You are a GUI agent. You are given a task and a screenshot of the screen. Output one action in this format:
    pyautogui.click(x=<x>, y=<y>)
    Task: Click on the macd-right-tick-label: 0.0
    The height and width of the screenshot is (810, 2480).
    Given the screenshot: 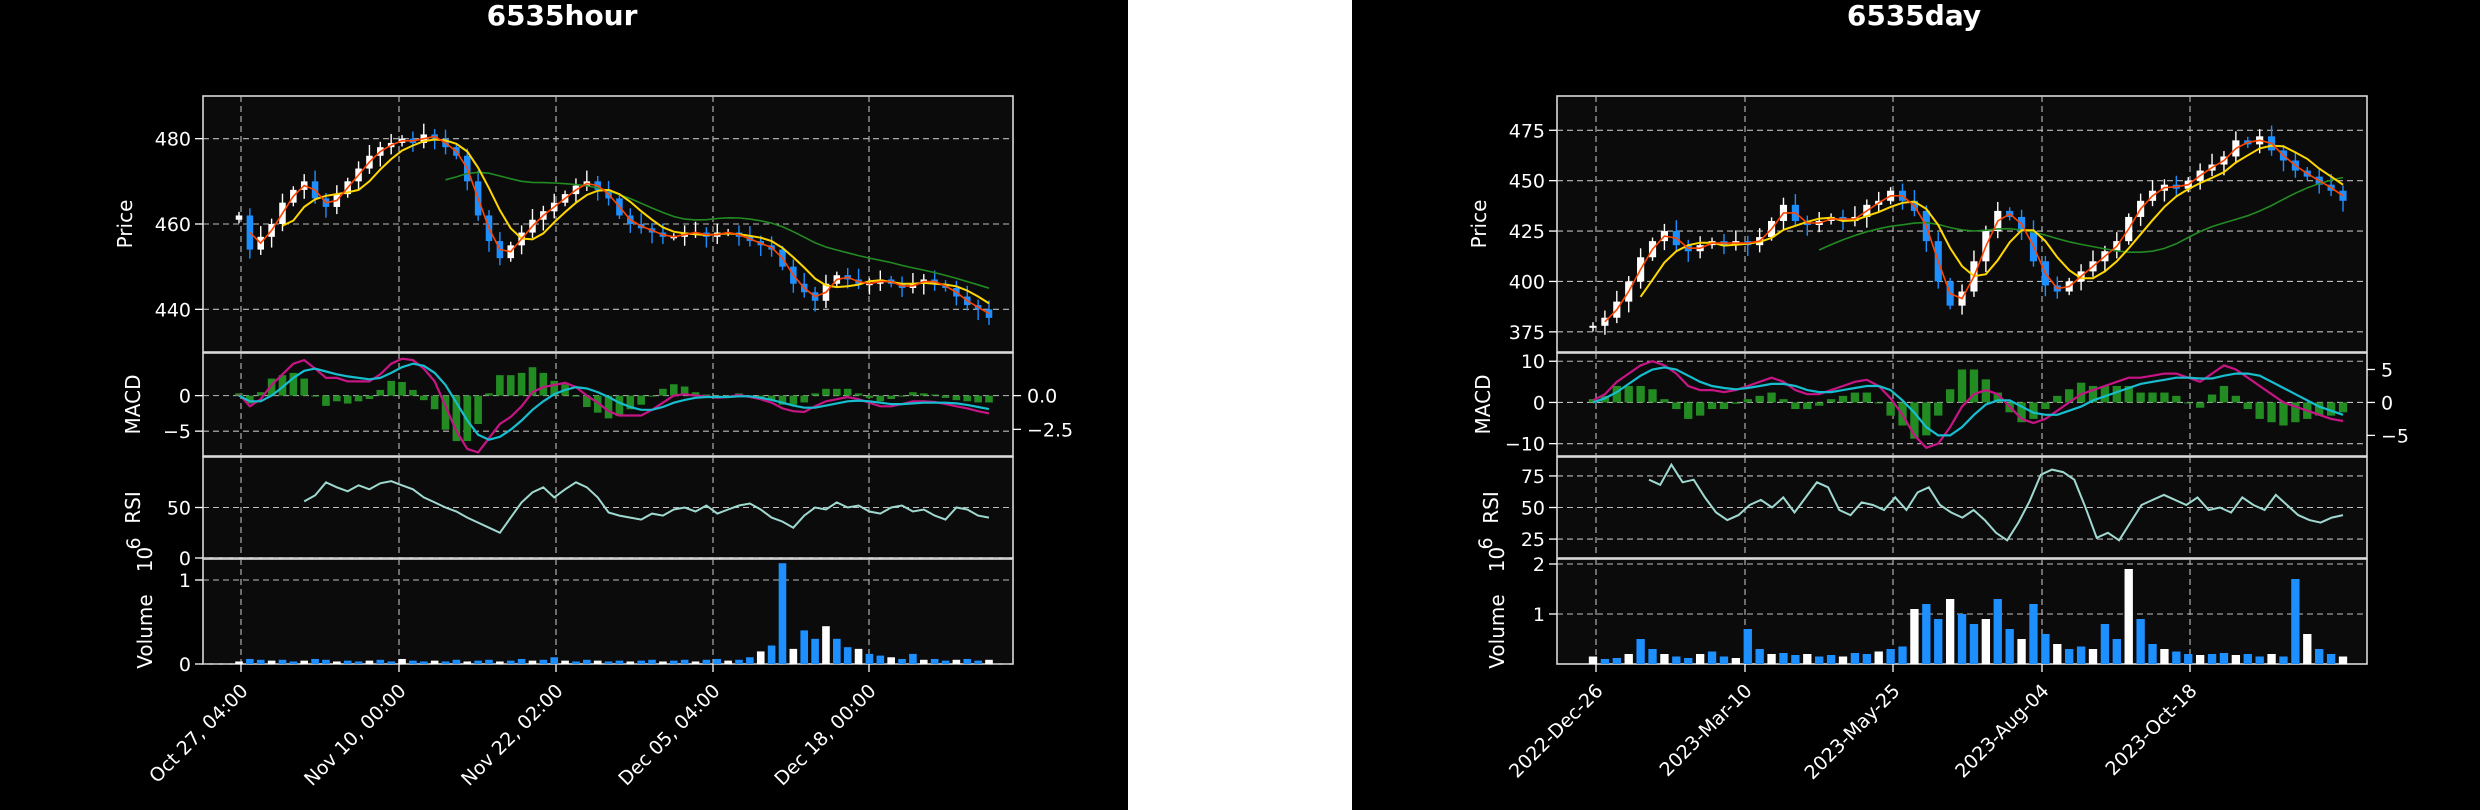 What is the action you would take?
    pyautogui.click(x=1042, y=397)
    